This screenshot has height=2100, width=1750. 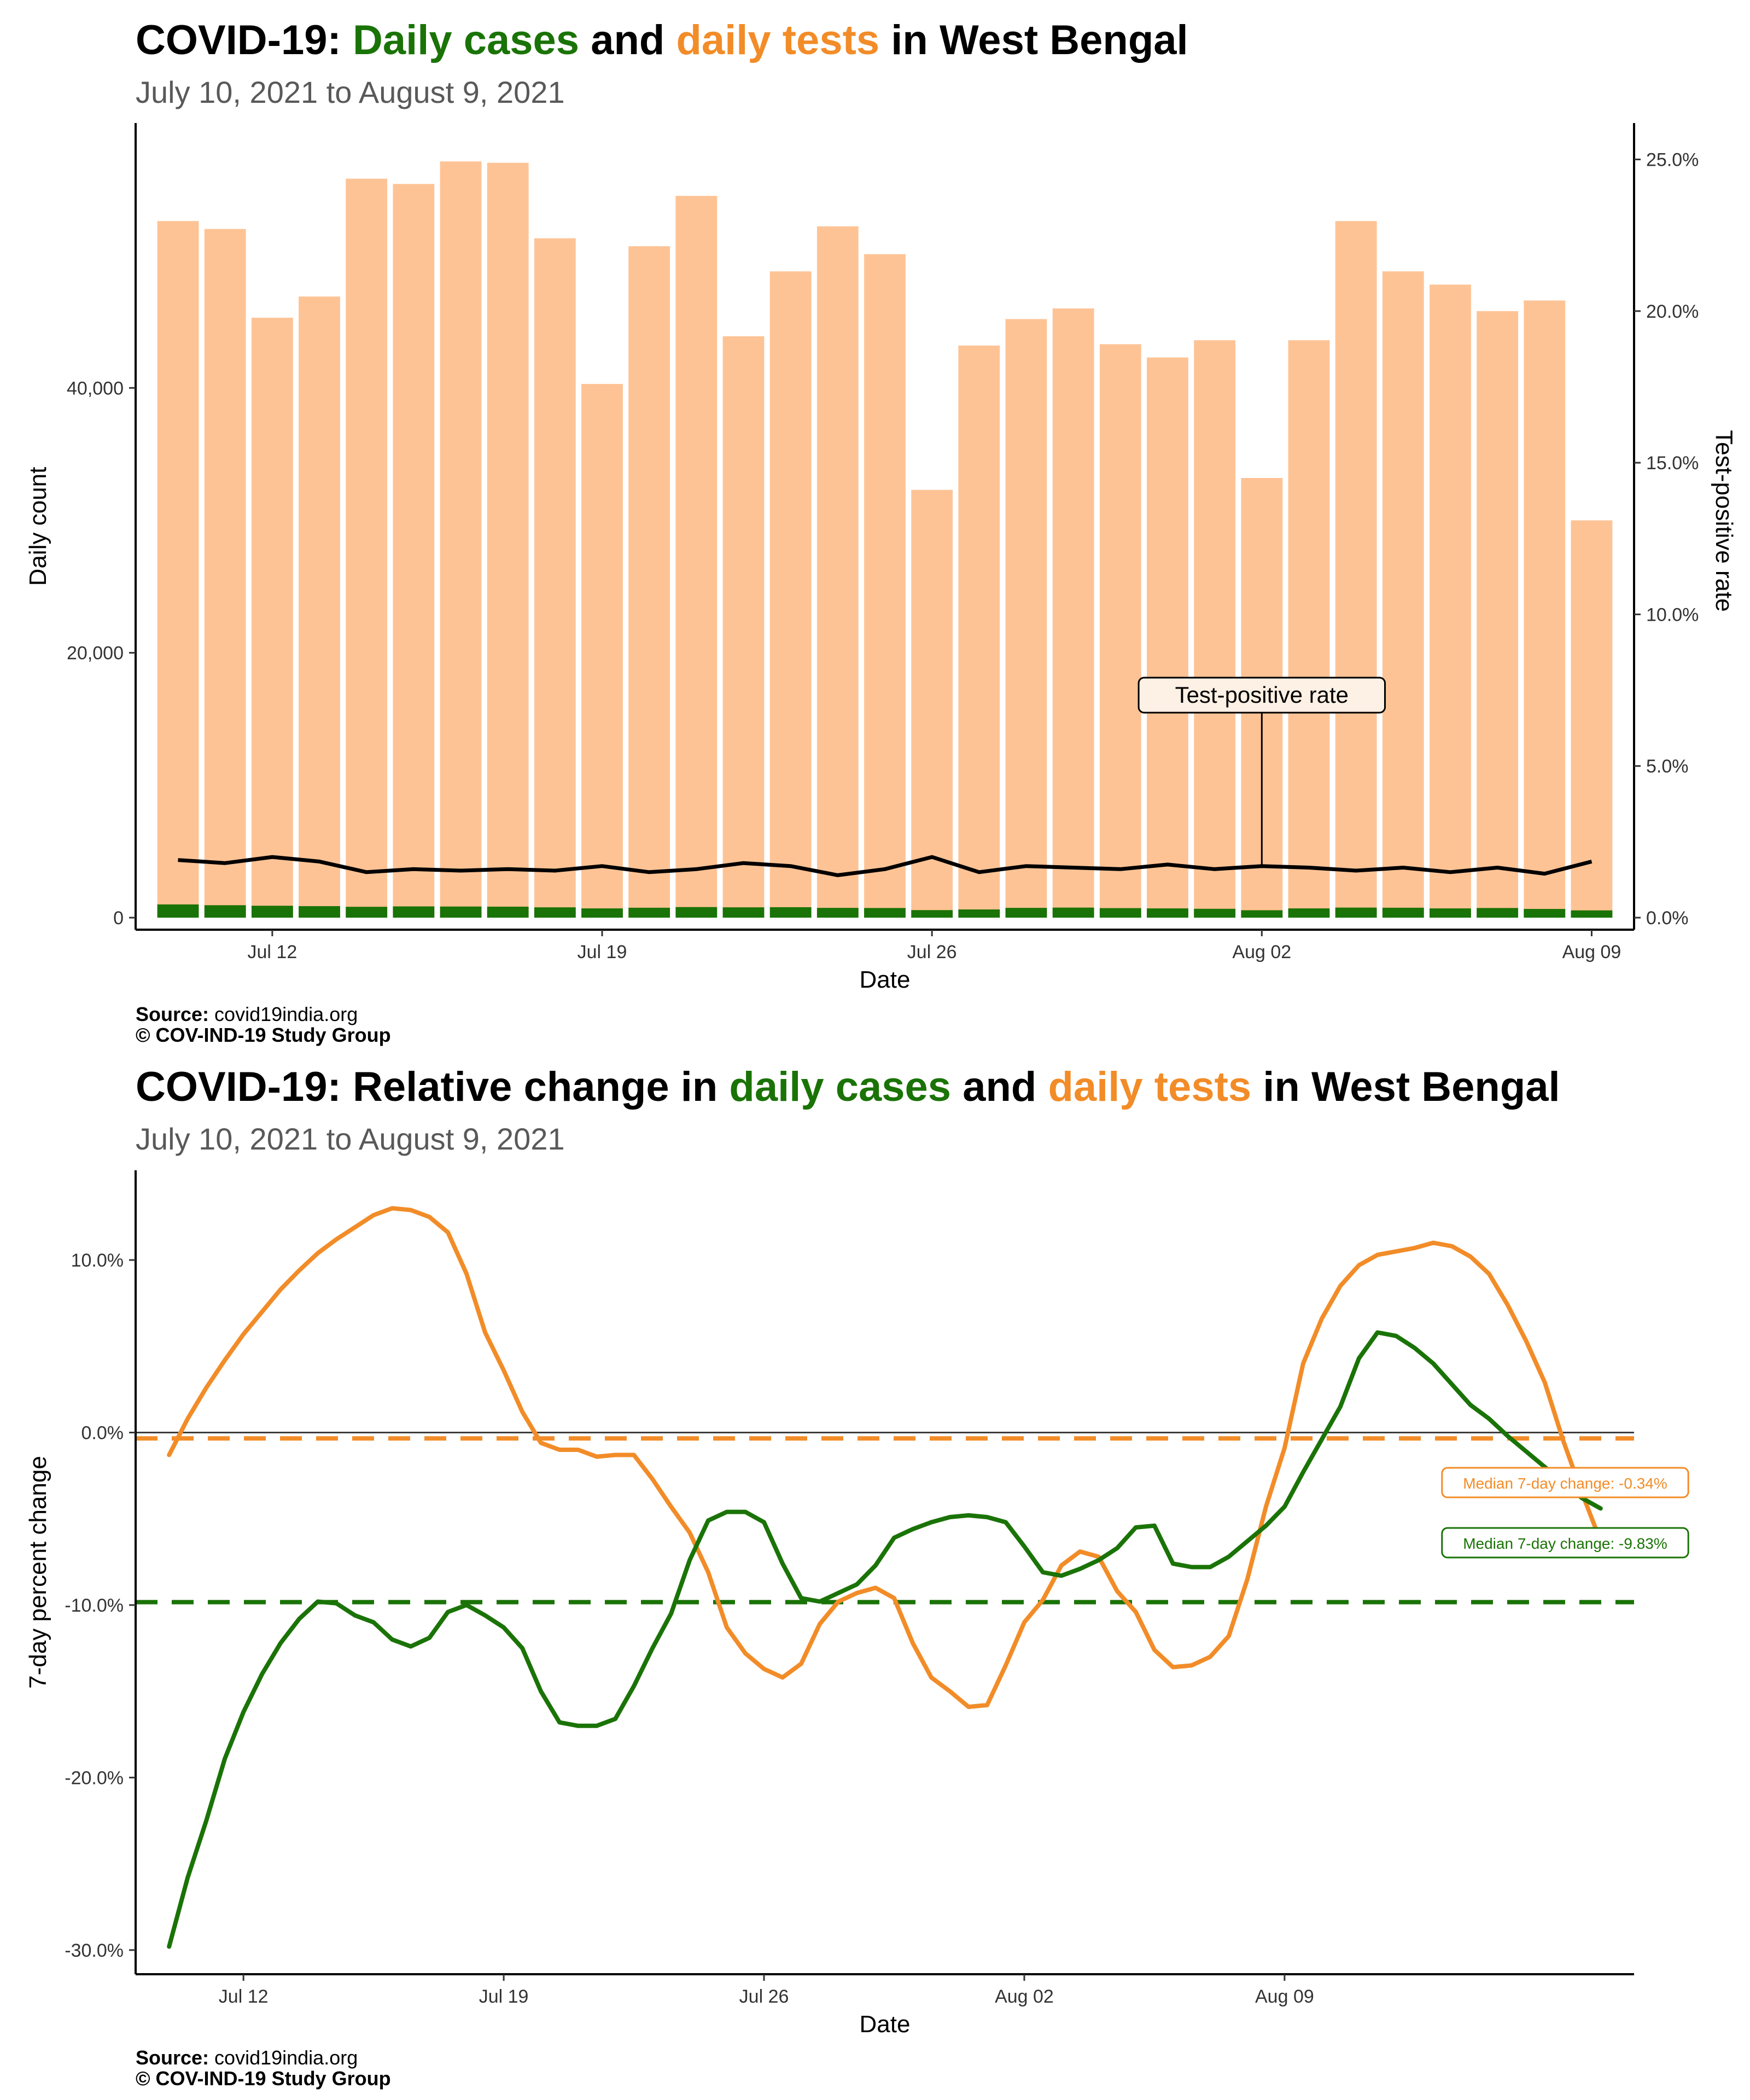 I want to click on median-tests-annotation-label: Median 7-day change: -0.34%, so click(x=1565, y=1483).